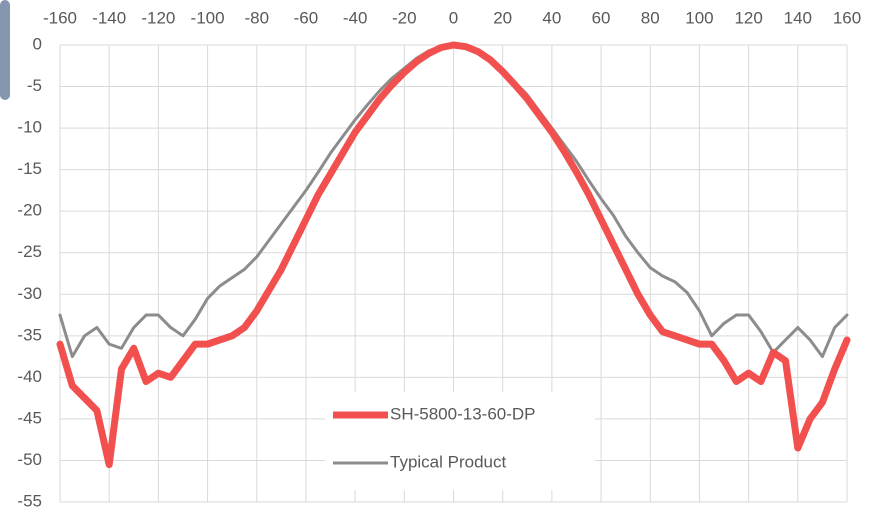 This screenshot has height=510, width=881. What do you see at coordinates (650, 17) in the screenshot?
I see `x-tick-label: 80` at bounding box center [650, 17].